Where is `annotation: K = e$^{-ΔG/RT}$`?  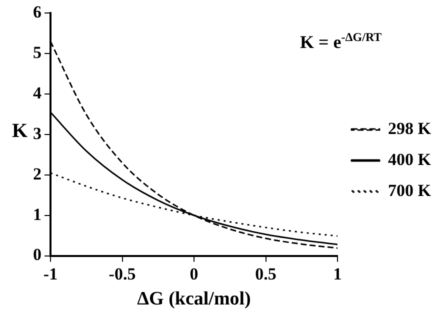
annotation: K = e$^{-ΔG/RT}$ is located at coordinates (341, 41).